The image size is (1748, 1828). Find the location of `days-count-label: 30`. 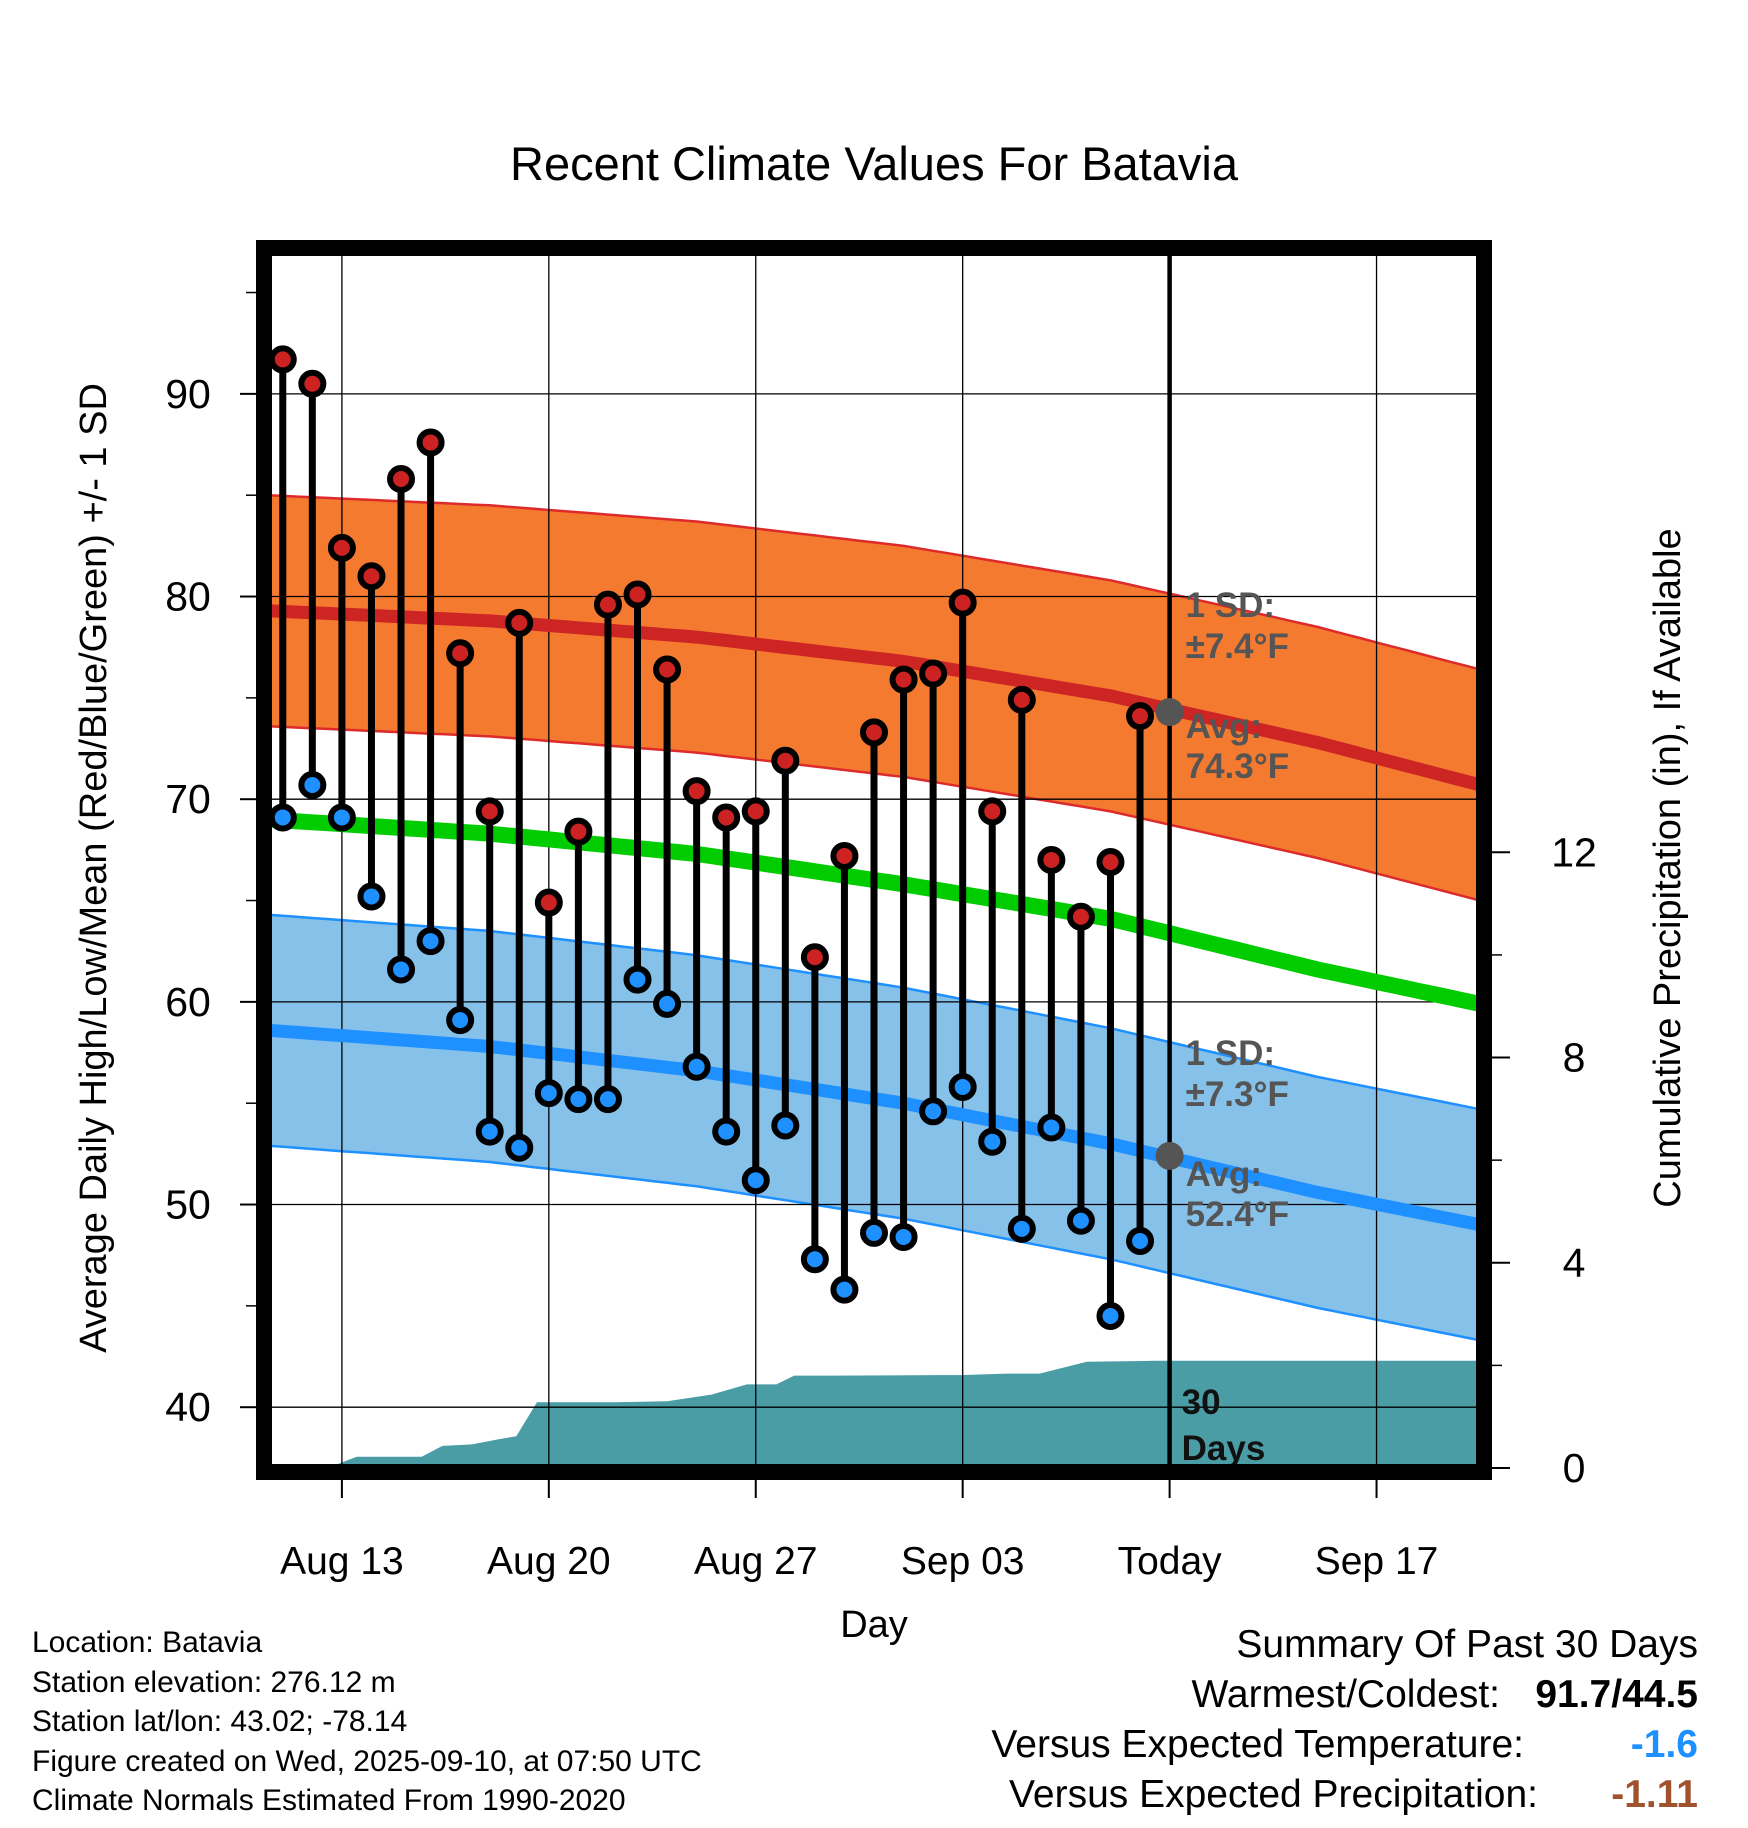

days-count-label: 30 is located at coordinates (1201, 1402).